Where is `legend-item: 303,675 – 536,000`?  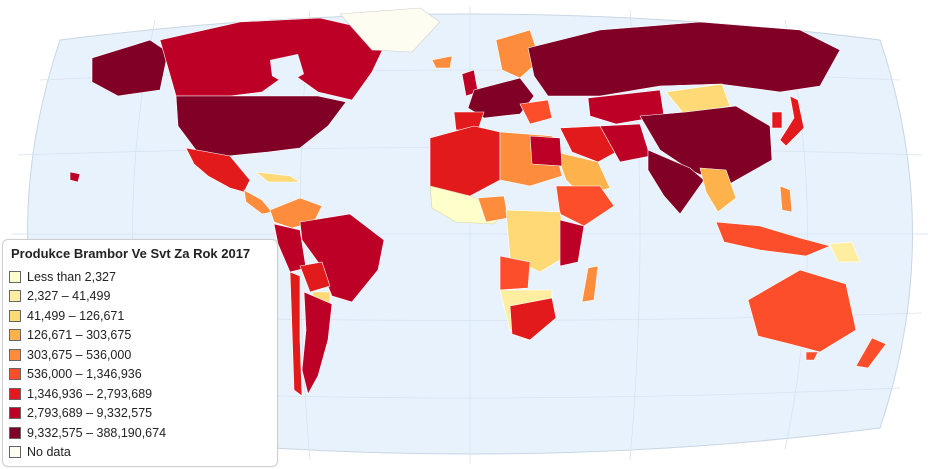
legend-item: 303,675 – 536,000 is located at coordinates (140, 355).